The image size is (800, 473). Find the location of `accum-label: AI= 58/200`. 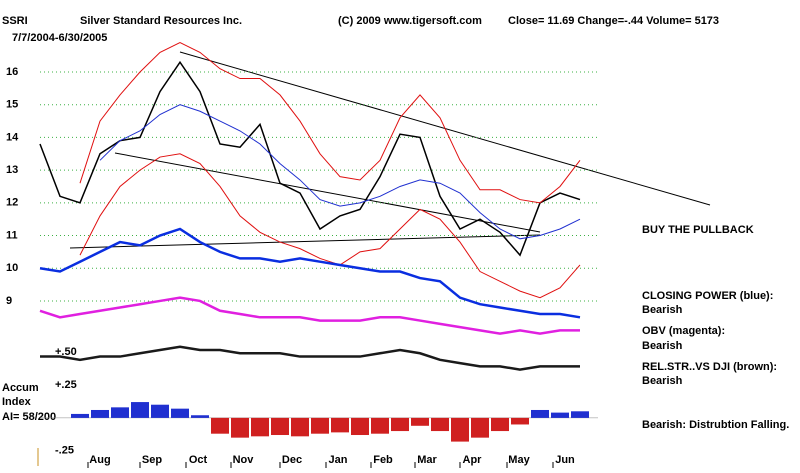

accum-label: AI= 58/200 is located at coordinates (29, 417).